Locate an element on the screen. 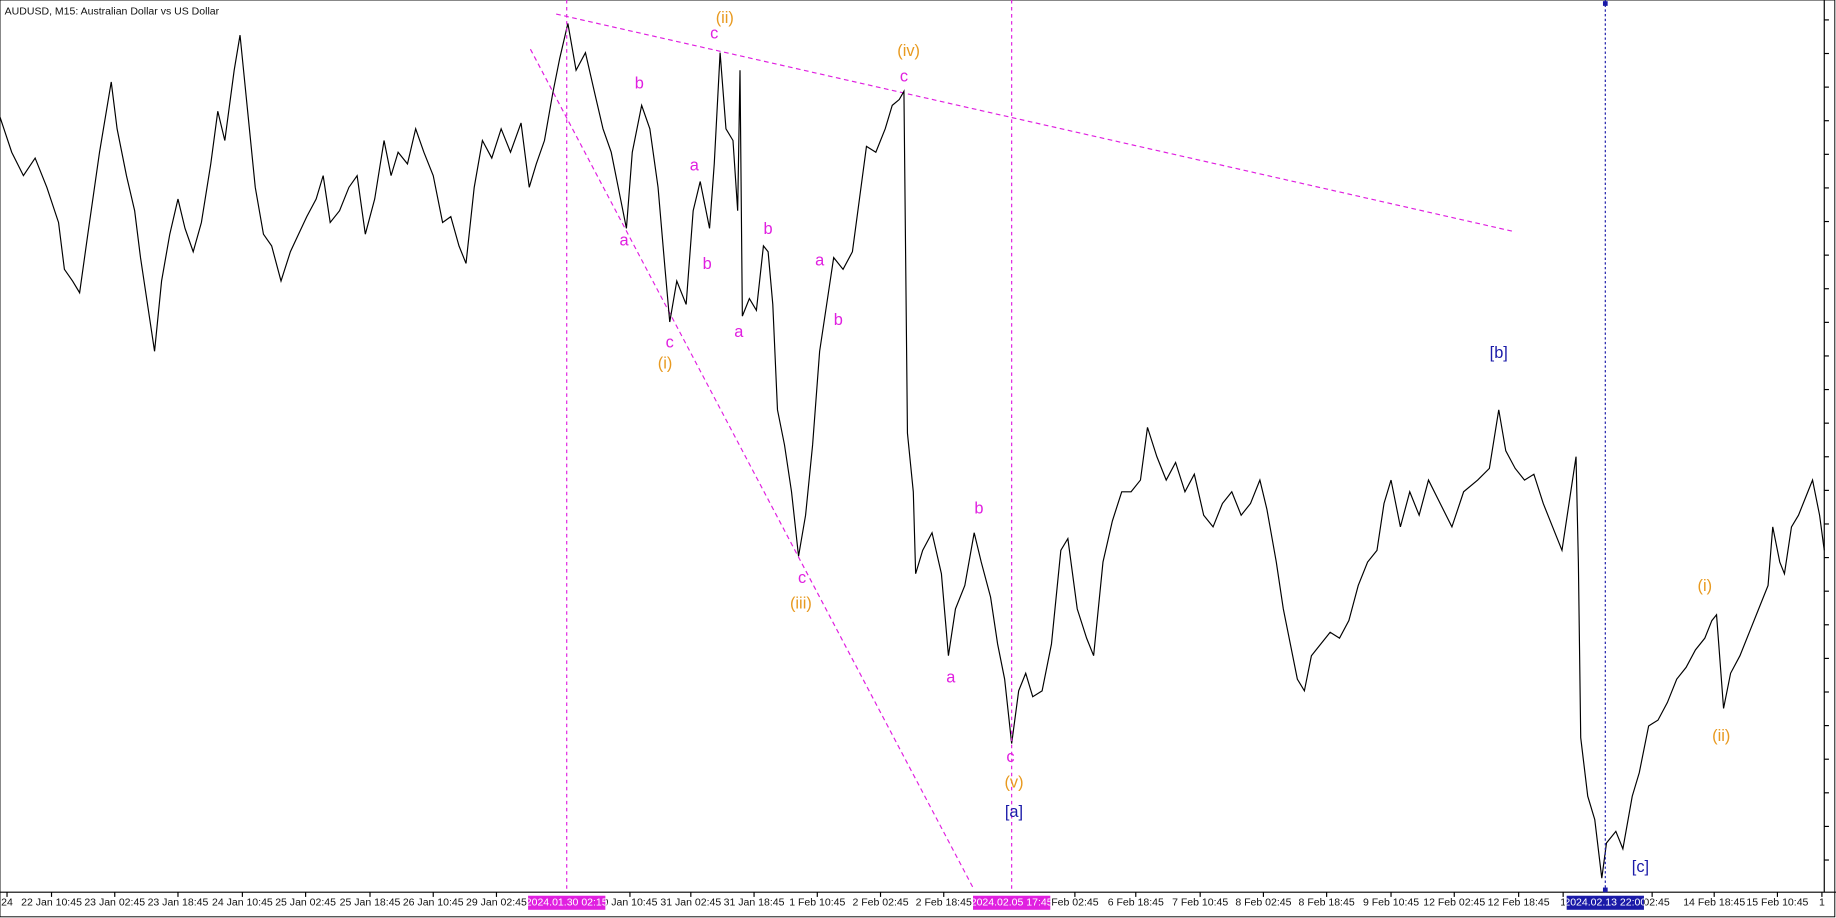 The height and width of the screenshot is (918, 1836). time-label: 25 Jan 18:45 is located at coordinates (370, 903).